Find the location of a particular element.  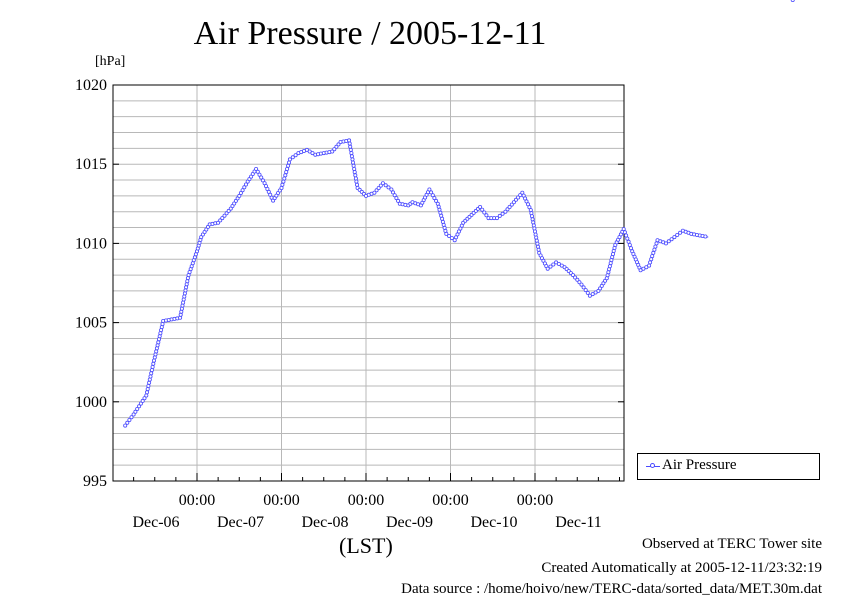

x-tick-date-label: Dec-07 is located at coordinates (240, 522).